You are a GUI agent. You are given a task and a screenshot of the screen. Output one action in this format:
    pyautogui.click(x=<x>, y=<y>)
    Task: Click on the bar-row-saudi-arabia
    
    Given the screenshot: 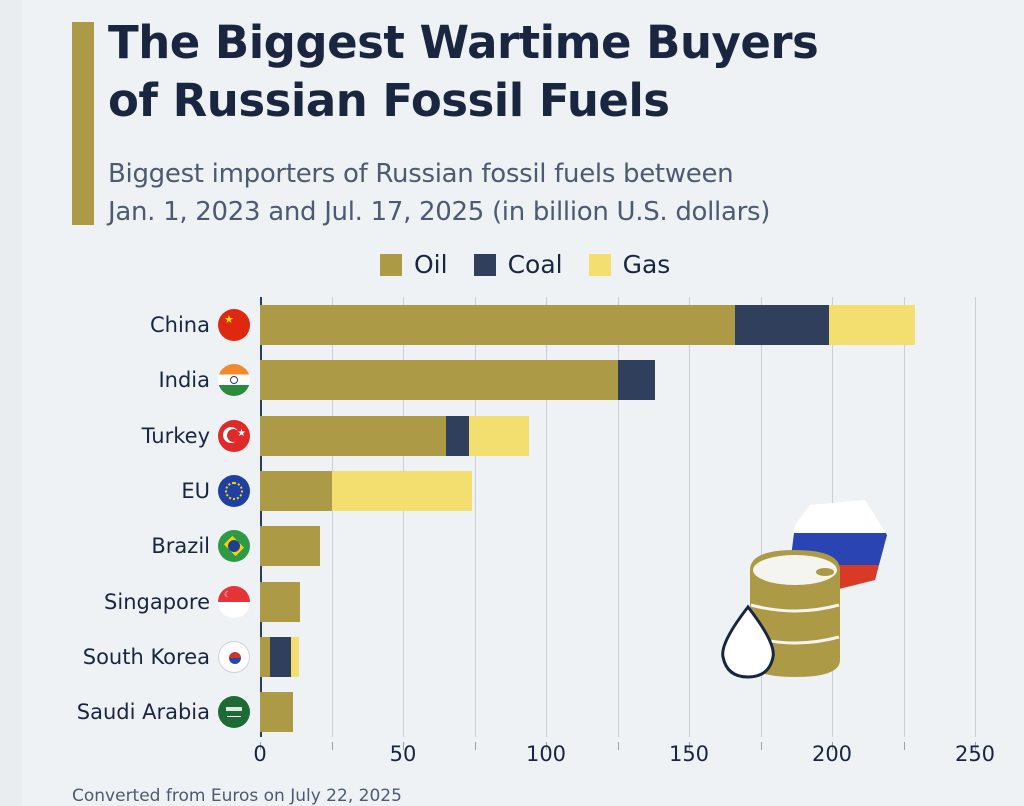 What is the action you would take?
    pyautogui.click(x=276, y=712)
    